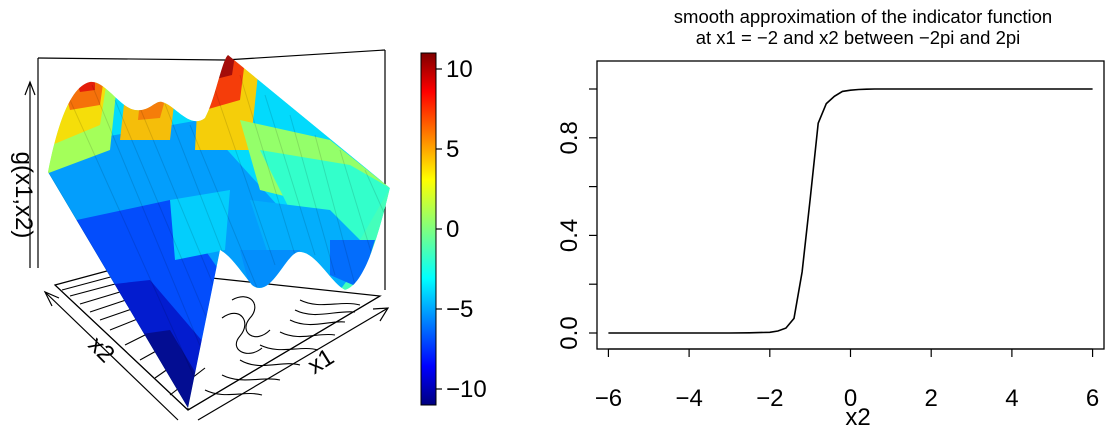  What do you see at coordinates (688, 398) in the screenshot?
I see `x-tick-label: −4` at bounding box center [688, 398].